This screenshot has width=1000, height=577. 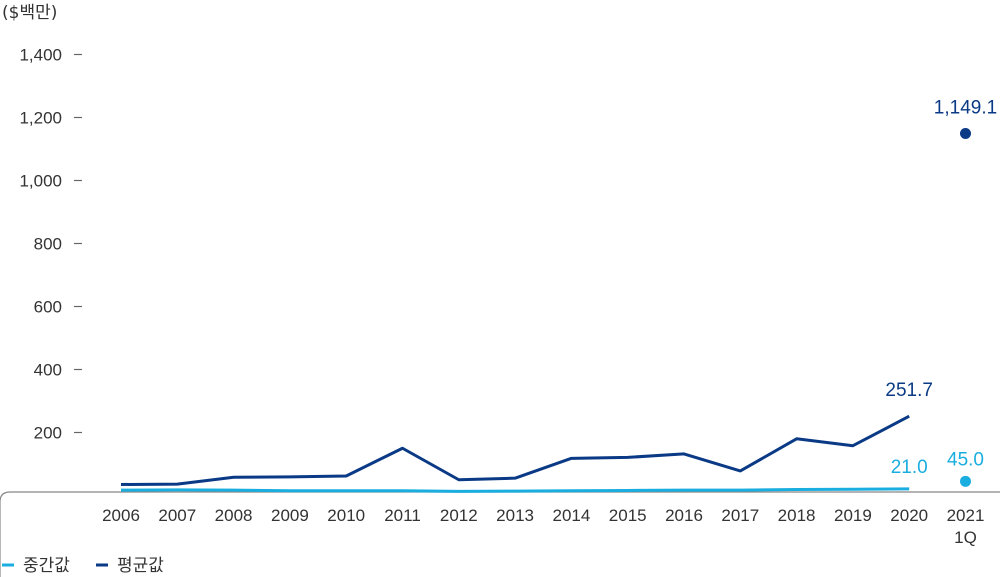 What do you see at coordinates (909, 390) in the screenshot?
I see `data-label: 251.7` at bounding box center [909, 390].